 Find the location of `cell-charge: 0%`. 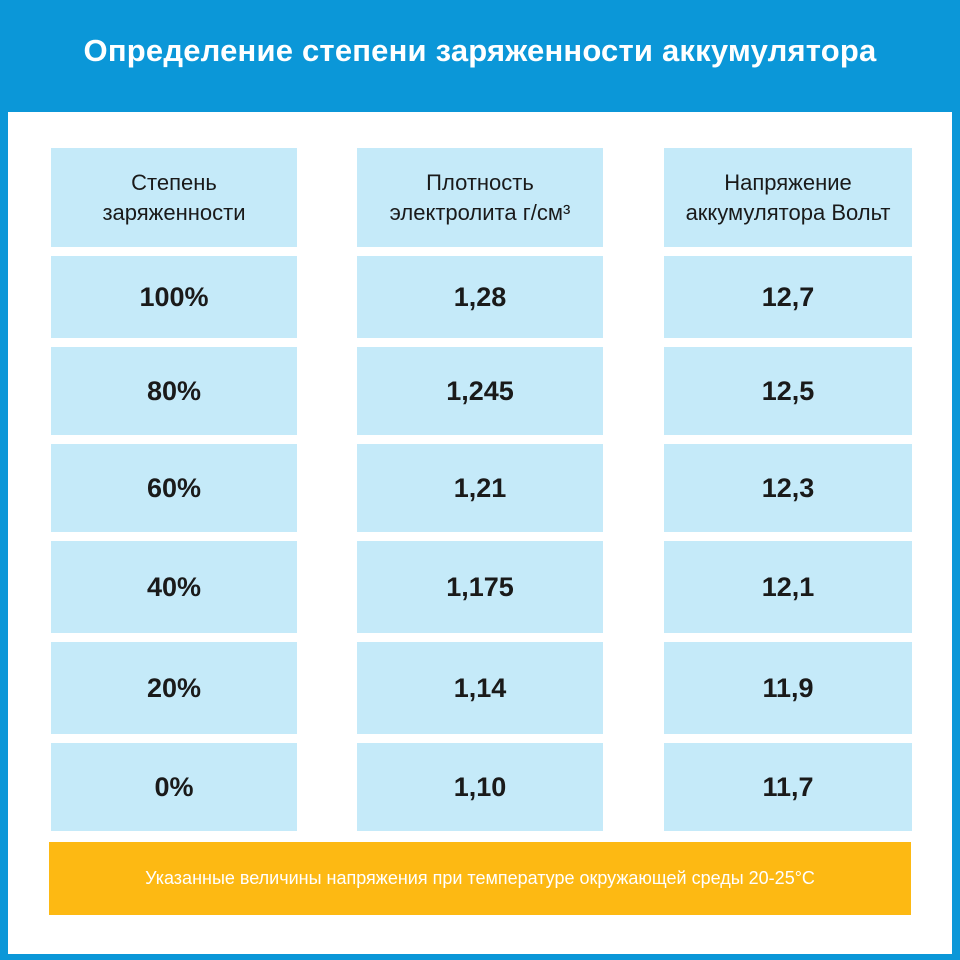

cell-charge: 0% is located at coordinates (174, 786).